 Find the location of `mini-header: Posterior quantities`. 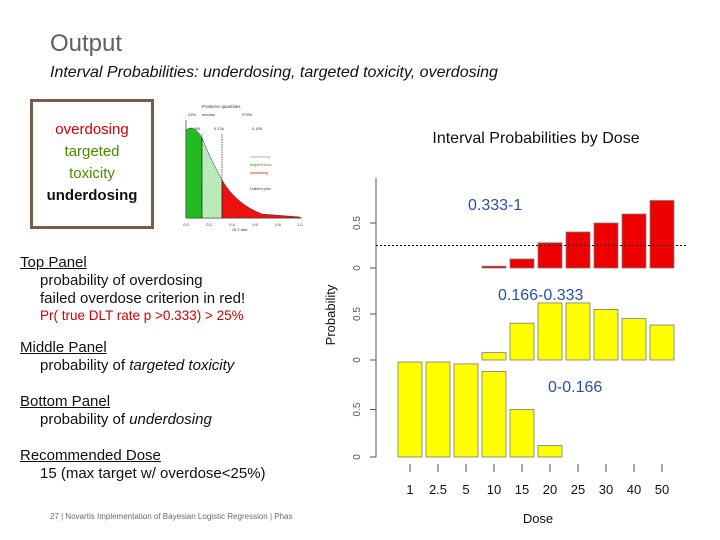

mini-header: Posterior quantities is located at coordinates (221, 106).